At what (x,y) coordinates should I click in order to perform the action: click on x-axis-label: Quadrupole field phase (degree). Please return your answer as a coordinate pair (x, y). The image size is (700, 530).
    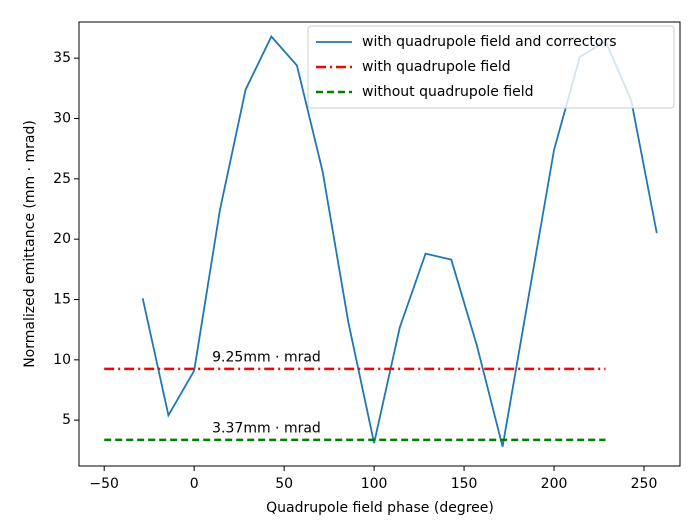
    Looking at the image, I should click on (380, 508).